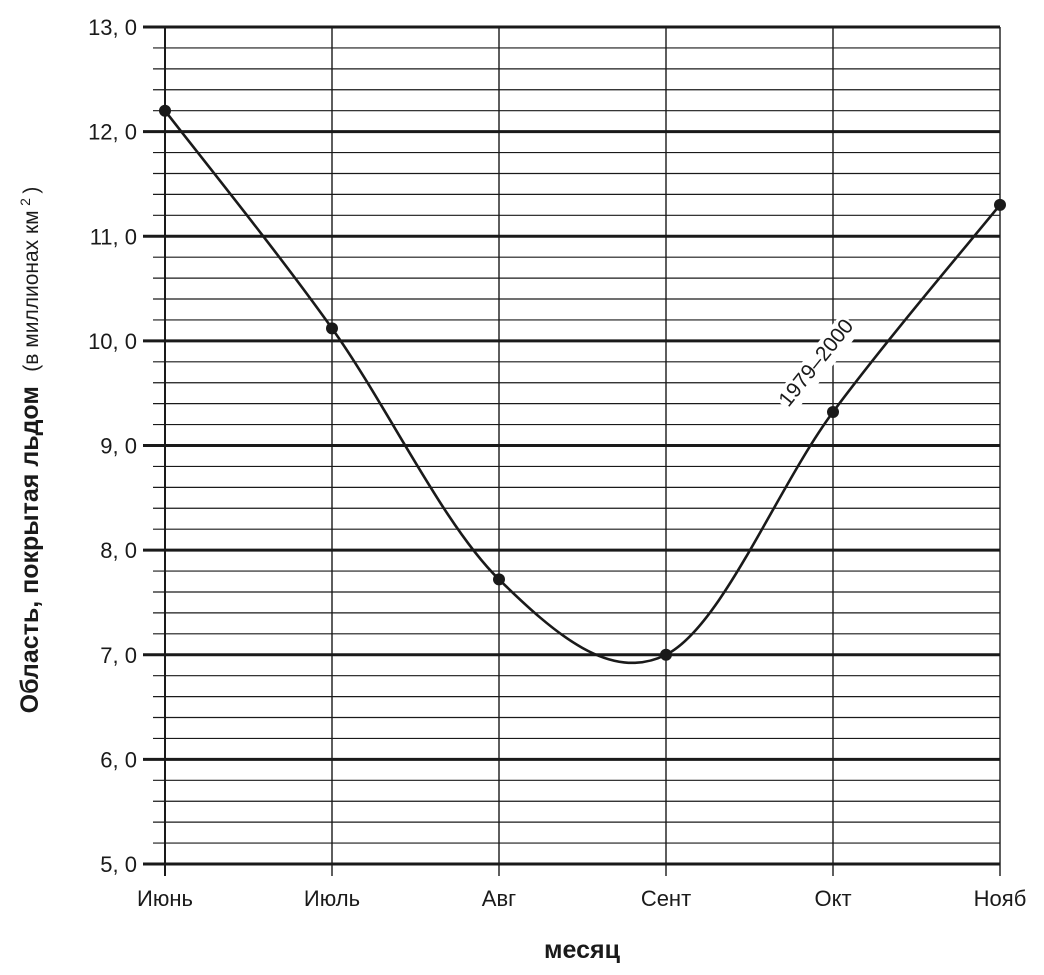  What do you see at coordinates (25, 202) in the screenshot?
I see `y-axis-unit-superscript: 2` at bounding box center [25, 202].